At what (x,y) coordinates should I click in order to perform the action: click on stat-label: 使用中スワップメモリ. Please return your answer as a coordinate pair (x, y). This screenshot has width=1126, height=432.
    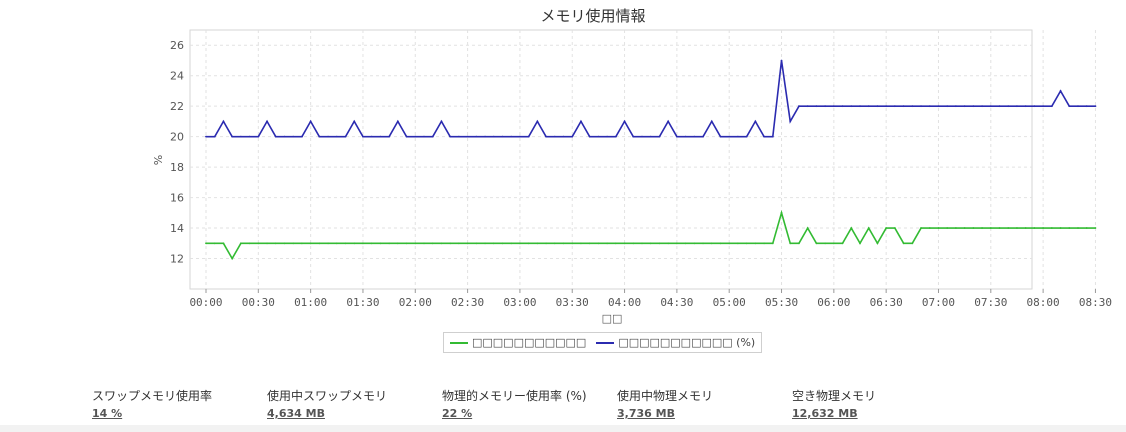
    Looking at the image, I should click on (327, 396).